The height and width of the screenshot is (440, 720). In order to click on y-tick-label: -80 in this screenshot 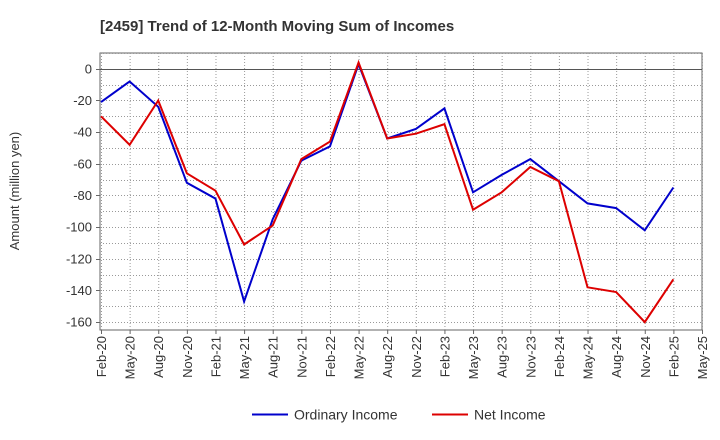, I will do `click(82, 195)`.